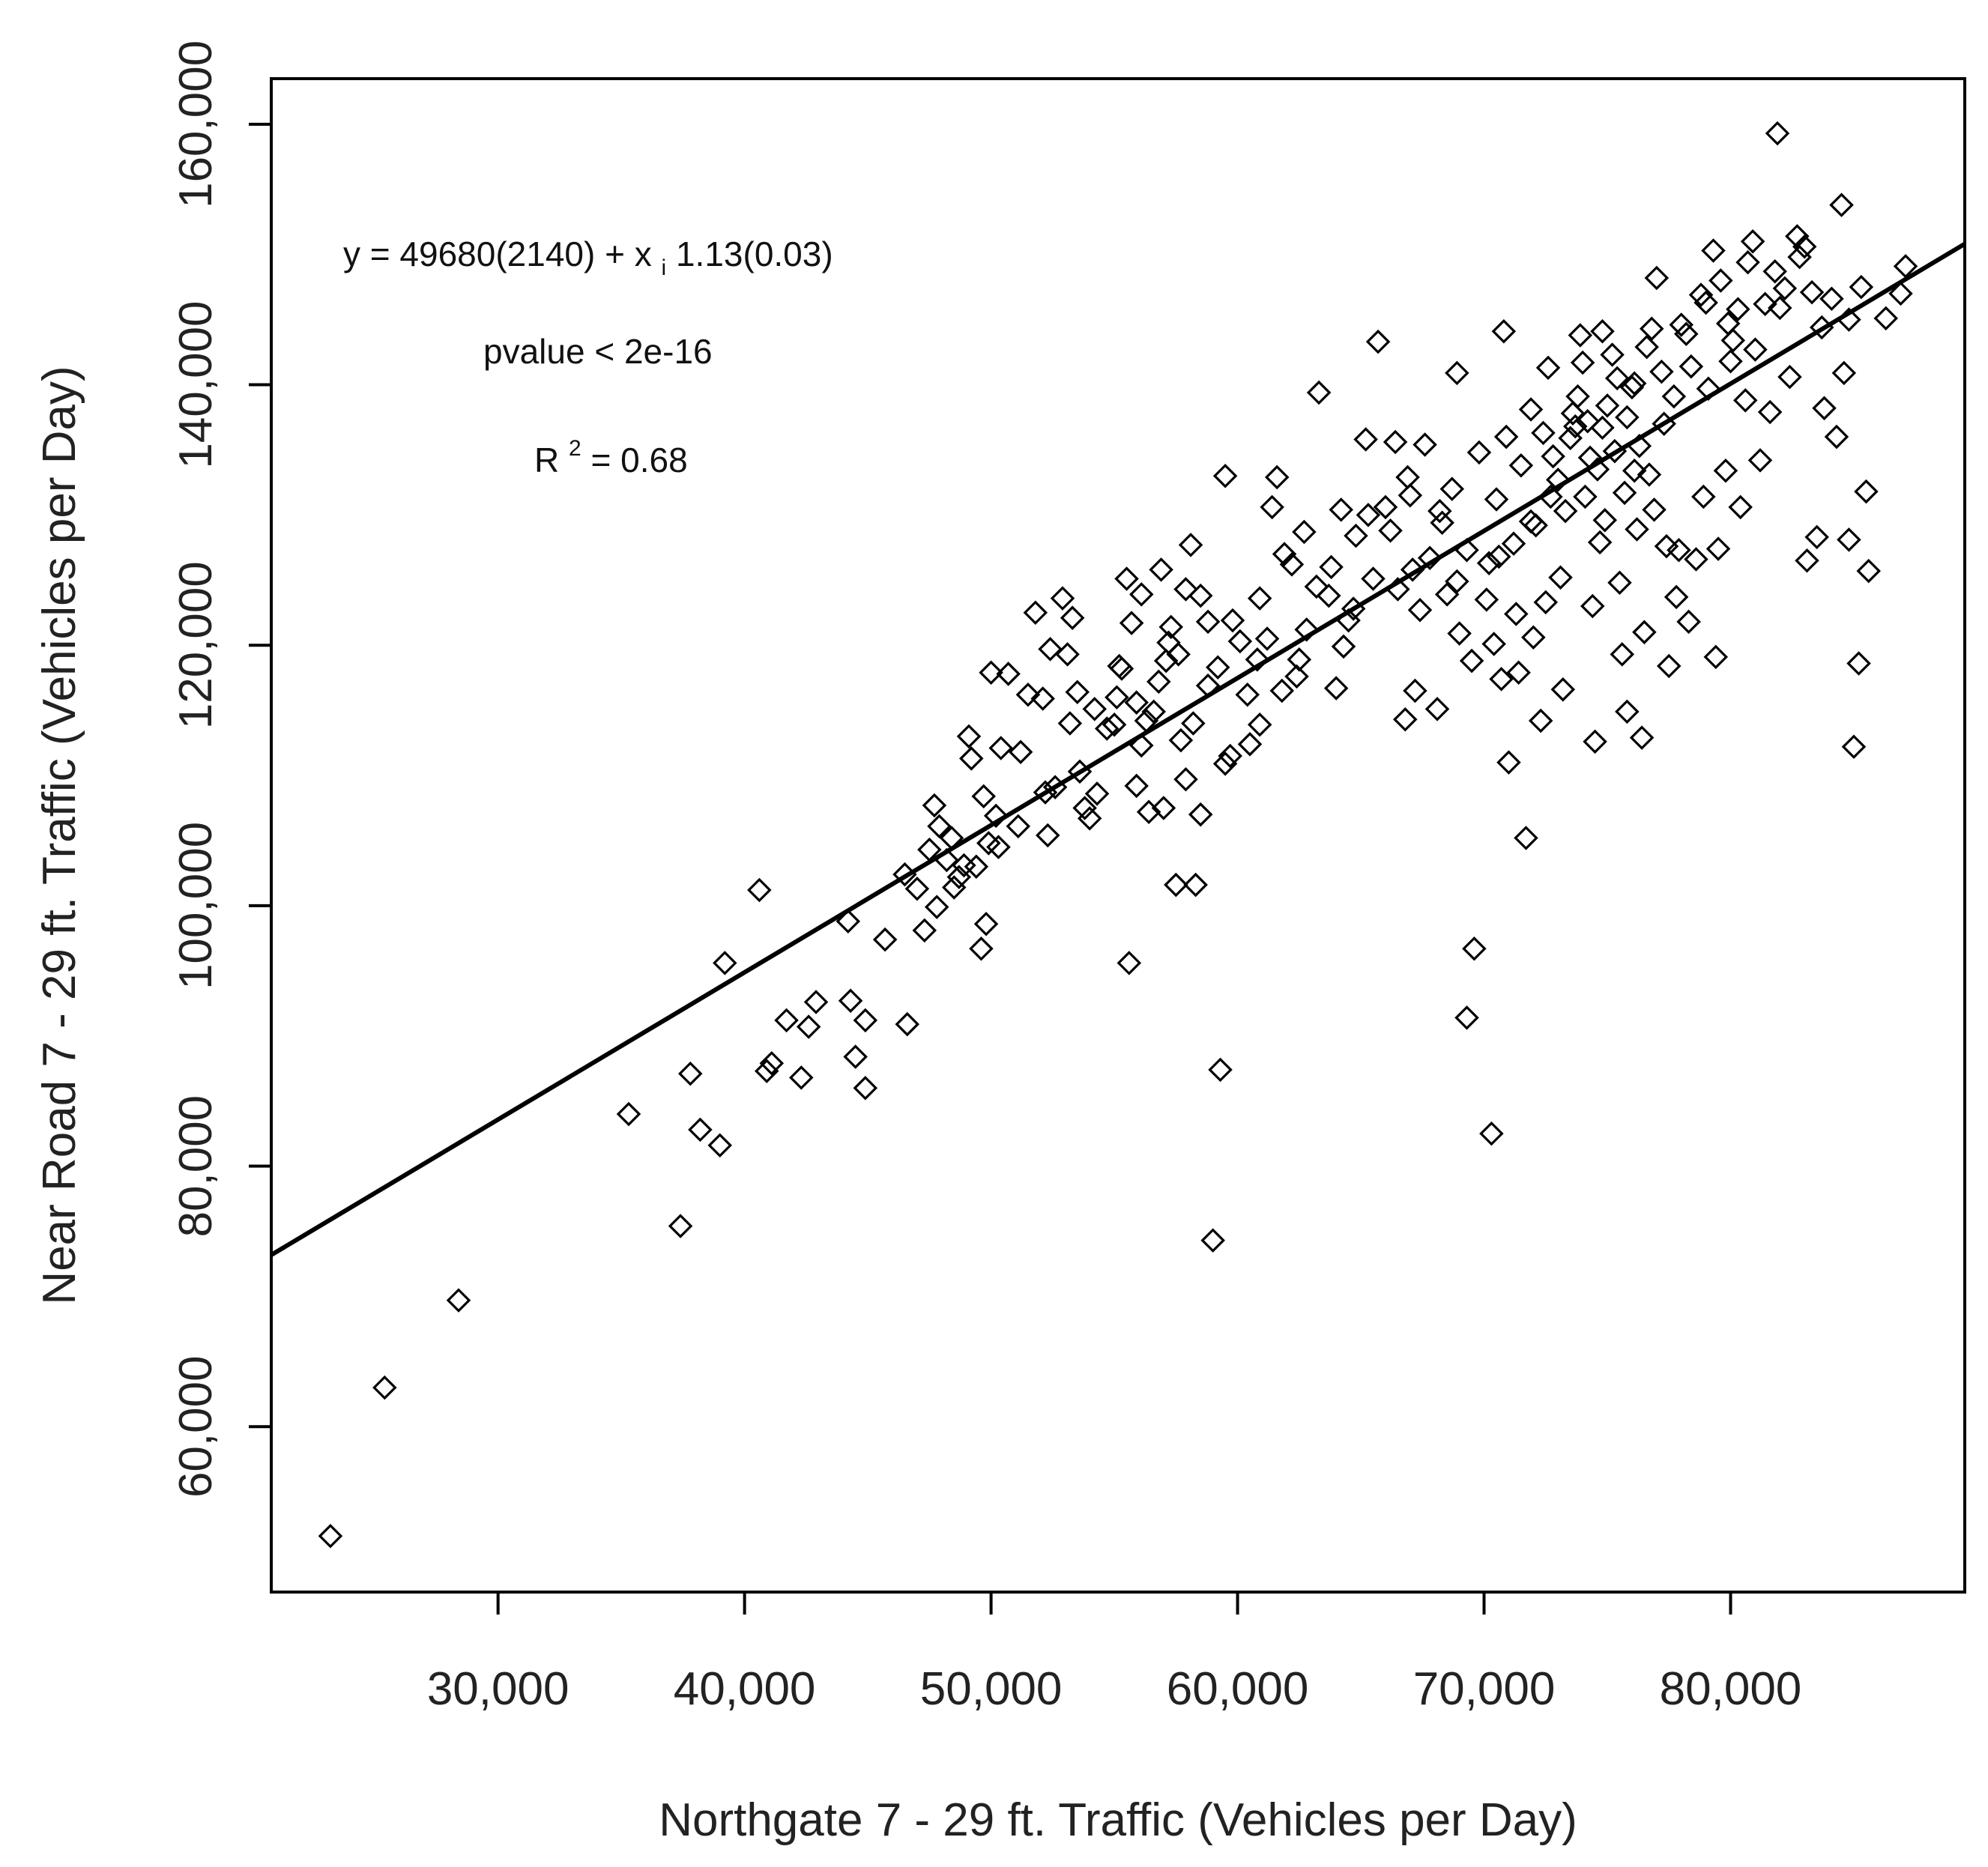 Image resolution: width=1988 pixels, height=1867 pixels. What do you see at coordinates (511, 253) in the screenshot?
I see `equation-part1: = 49680(2140) + x` at bounding box center [511, 253].